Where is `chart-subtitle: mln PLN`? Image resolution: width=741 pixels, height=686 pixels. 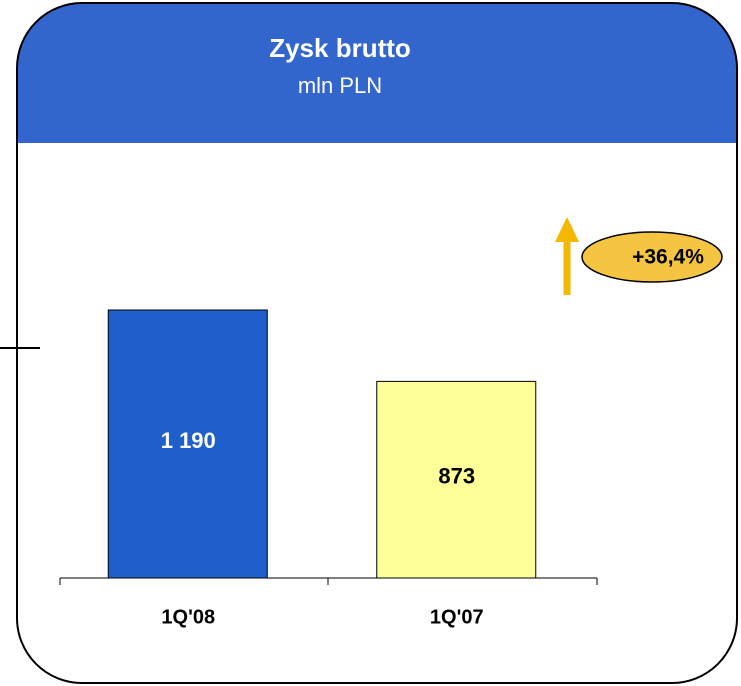 chart-subtitle: mln PLN is located at coordinates (340, 85).